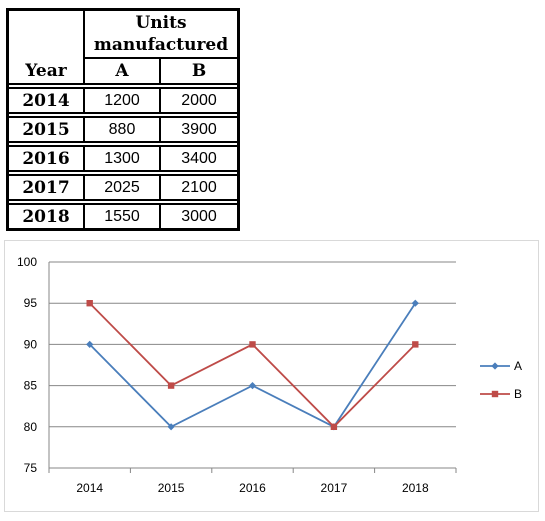 Image resolution: width=545 pixels, height=521 pixels. I want to click on year-cell: 2017, so click(45, 187).